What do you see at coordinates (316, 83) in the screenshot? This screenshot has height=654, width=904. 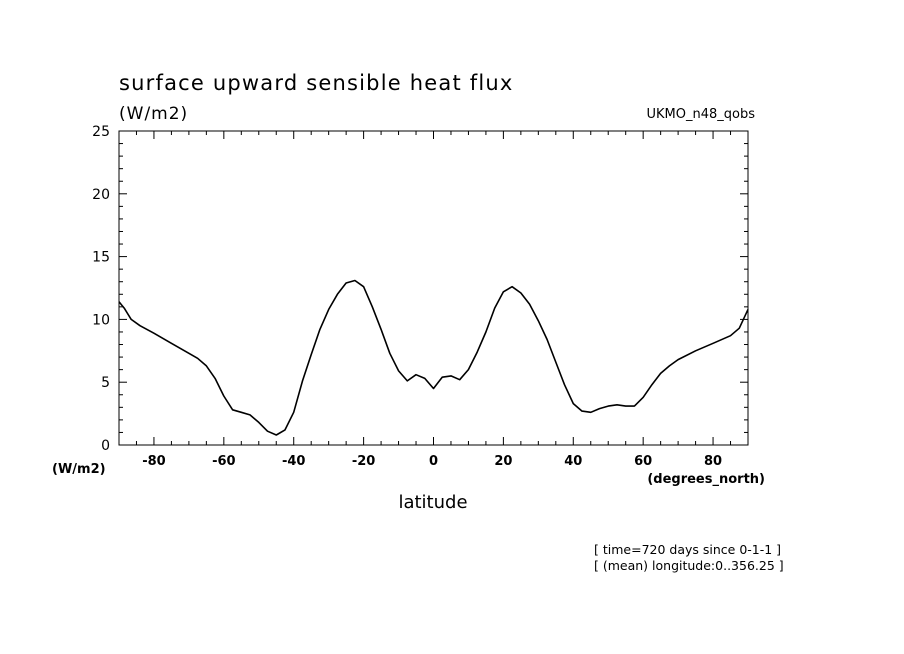 I see `chart-title: surface upward sensible heat flux` at bounding box center [316, 83].